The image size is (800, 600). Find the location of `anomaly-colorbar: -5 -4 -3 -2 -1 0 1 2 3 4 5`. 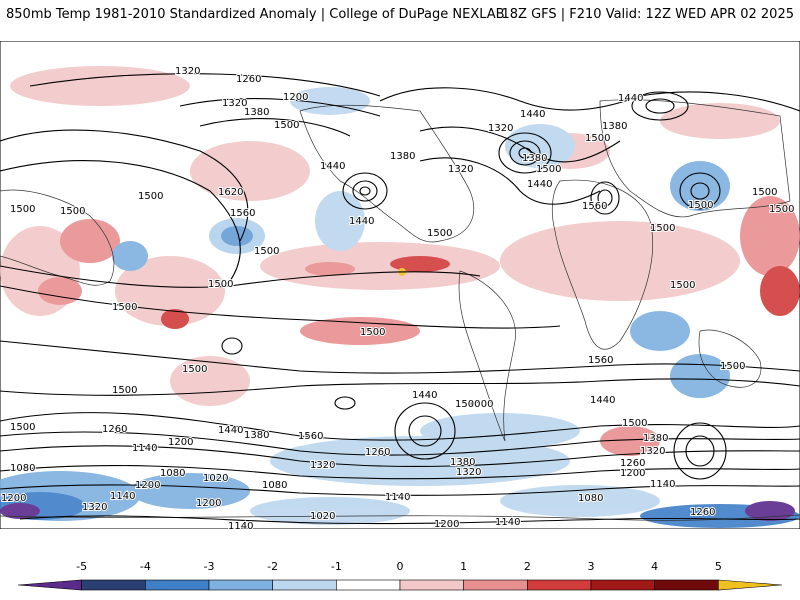

anomaly-colorbar: -5 -4 -3 -2 -1 0 1 2 3 4 5 is located at coordinates (400, 580).